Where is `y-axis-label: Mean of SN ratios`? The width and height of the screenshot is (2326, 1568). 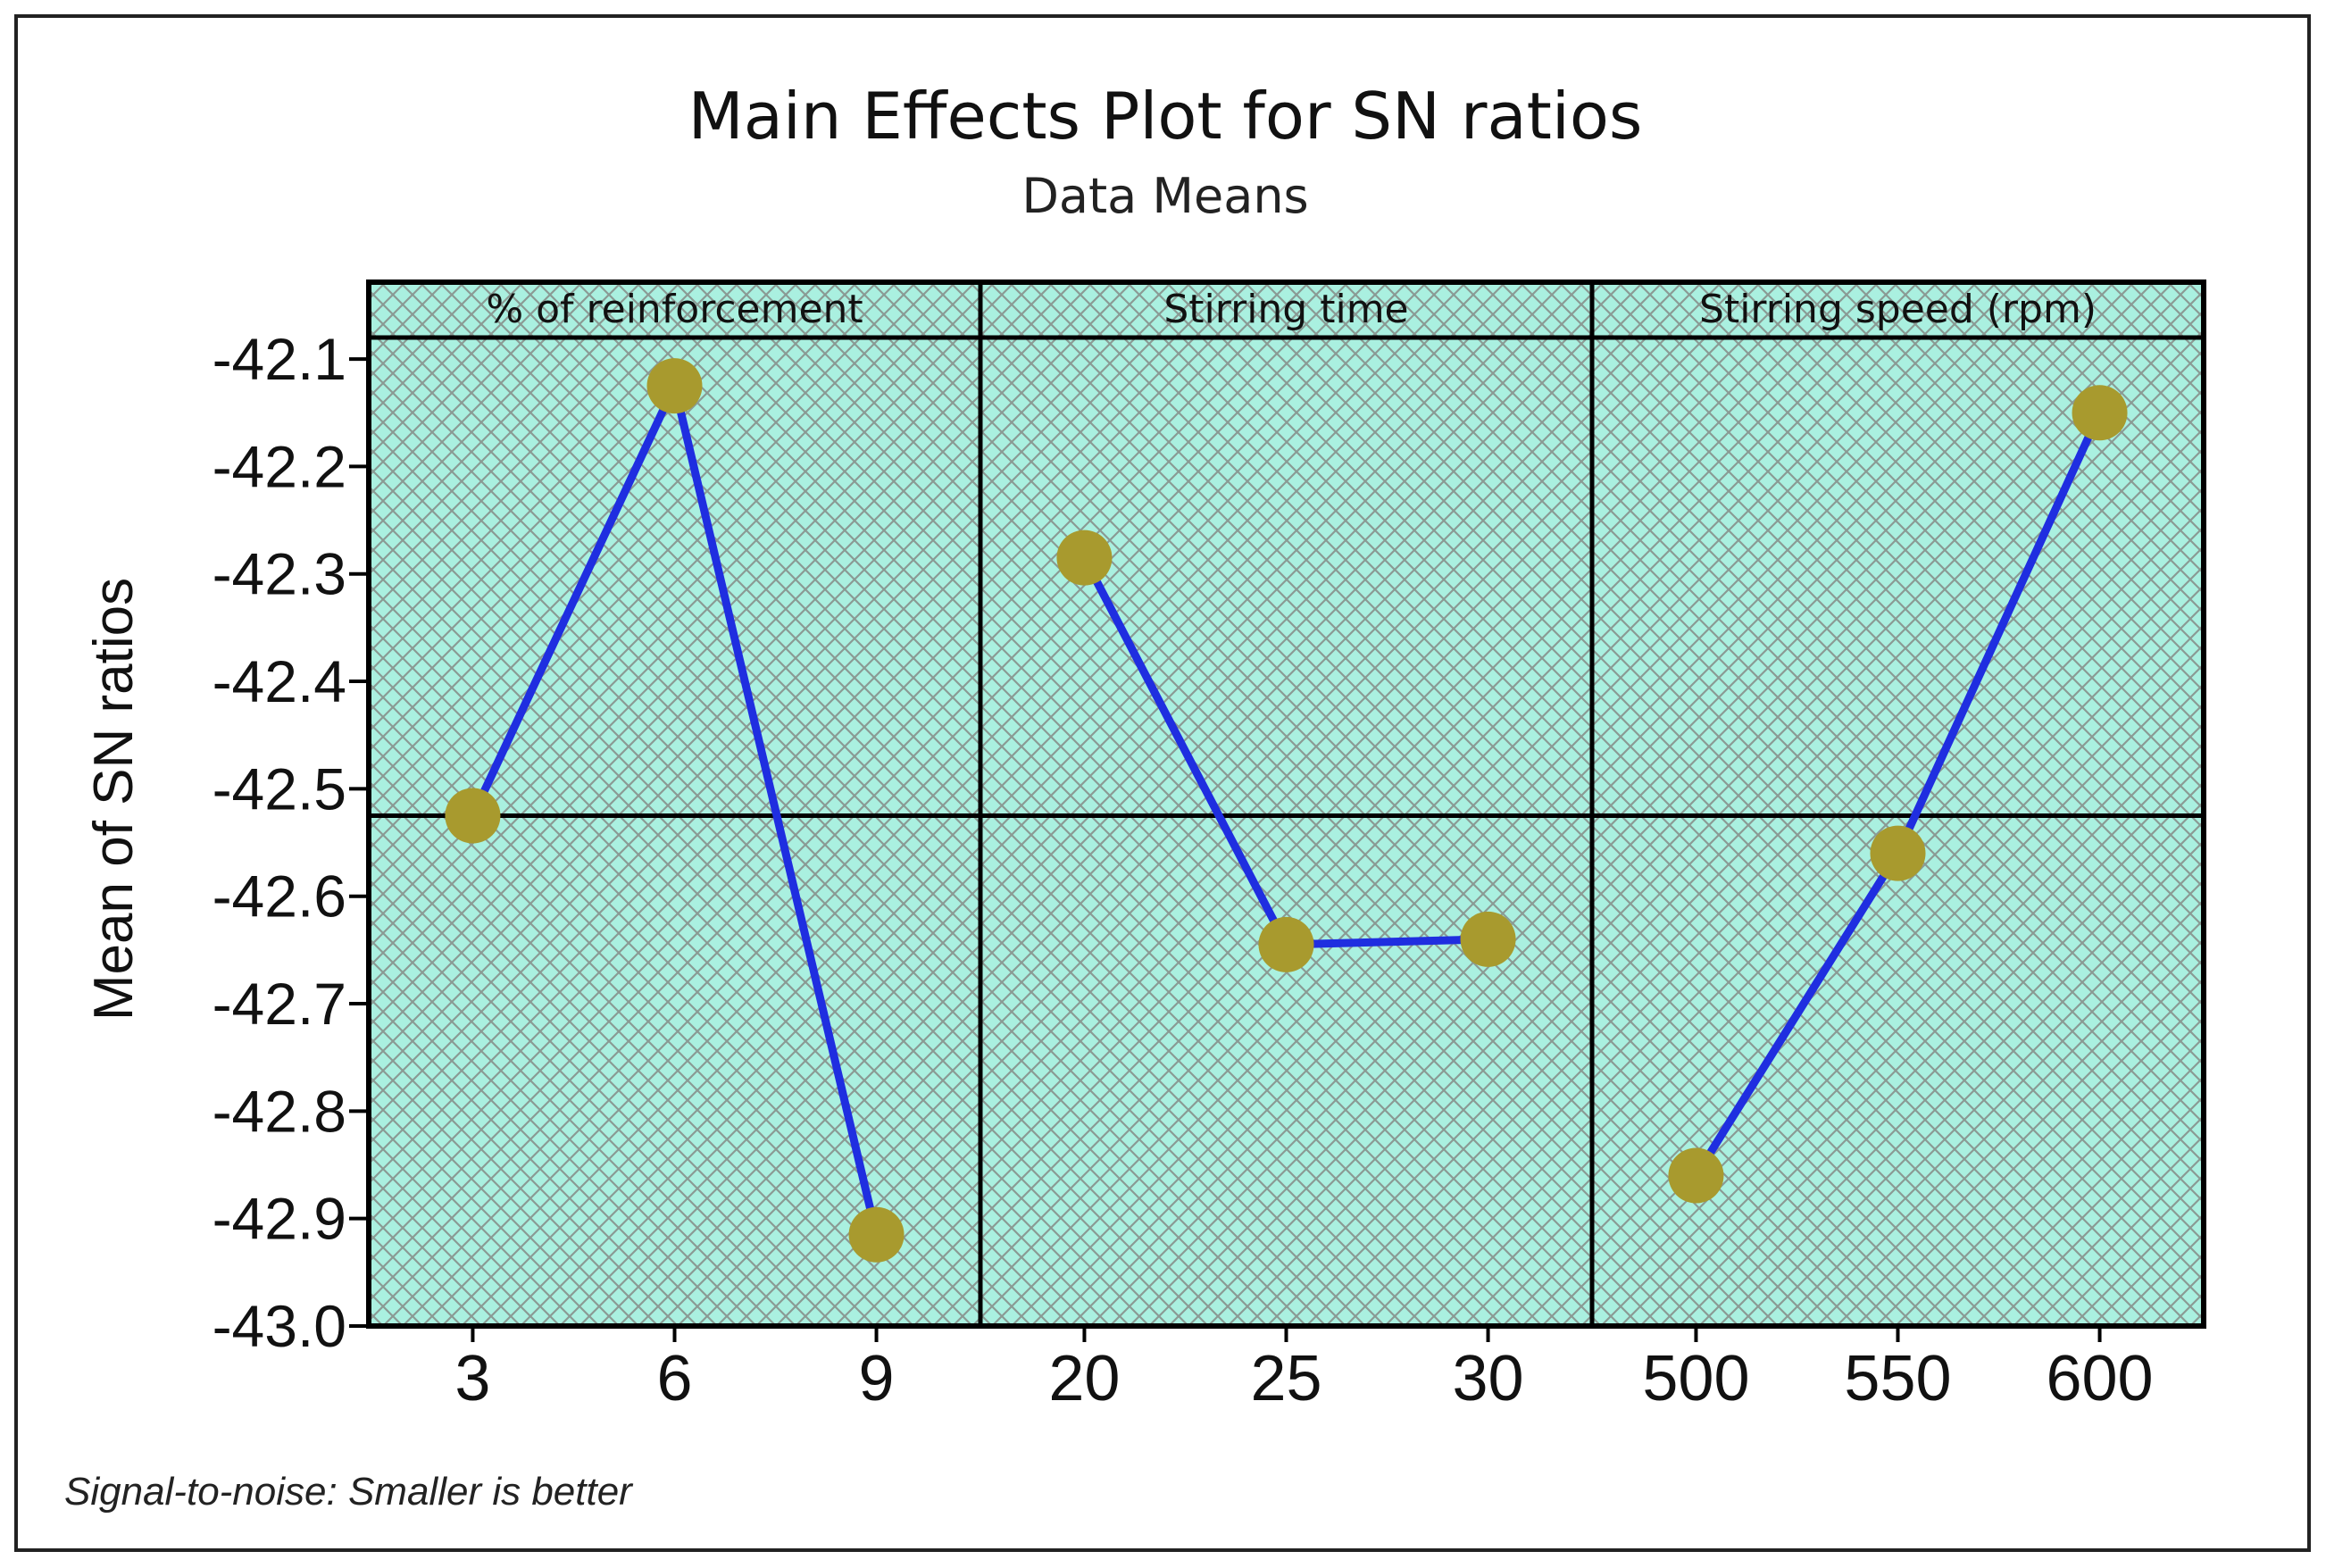
y-axis-label: Mean of SN ratios is located at coordinates (114, 799).